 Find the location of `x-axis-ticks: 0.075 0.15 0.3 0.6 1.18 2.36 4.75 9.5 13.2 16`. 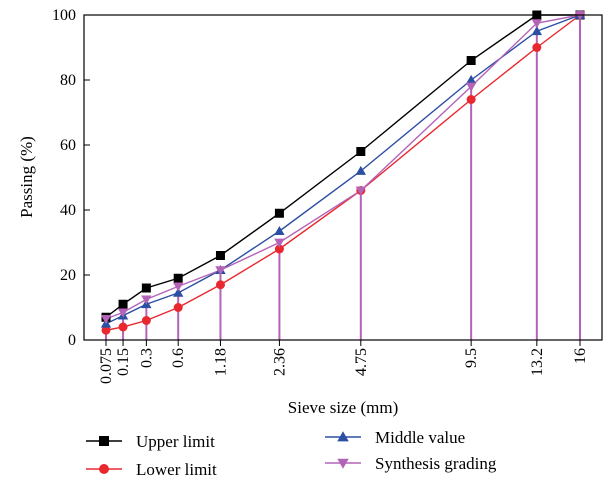

x-axis-ticks: 0.075 0.15 0.3 0.6 1.18 2.36 4.75 9.5 13.2 16 is located at coordinates (343, 362).